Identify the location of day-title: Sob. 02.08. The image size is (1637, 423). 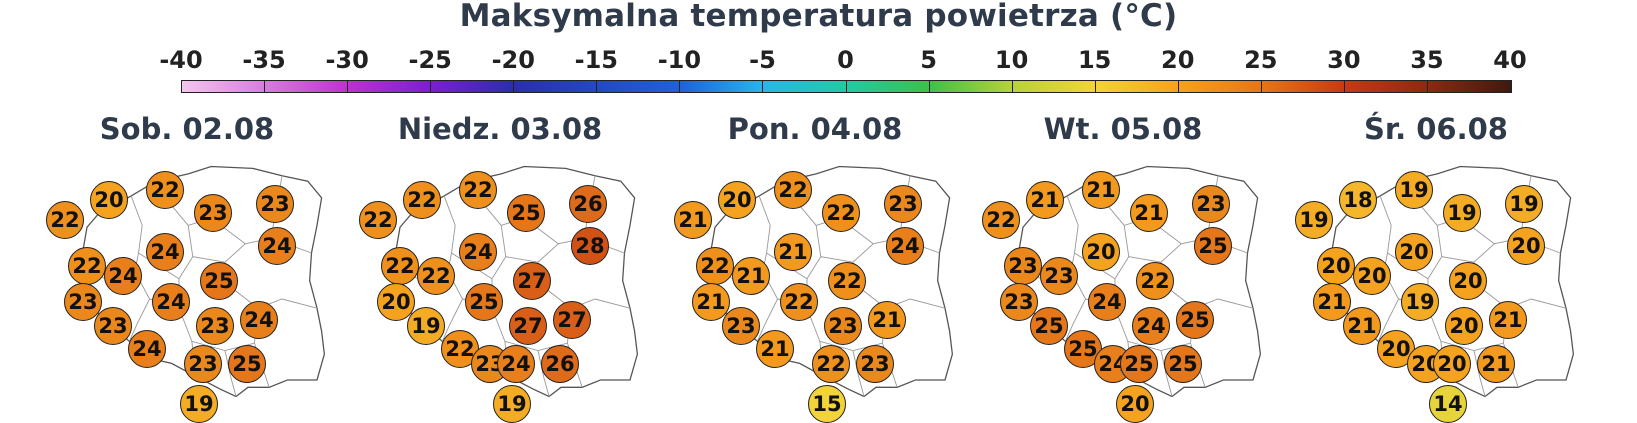
(187, 129).